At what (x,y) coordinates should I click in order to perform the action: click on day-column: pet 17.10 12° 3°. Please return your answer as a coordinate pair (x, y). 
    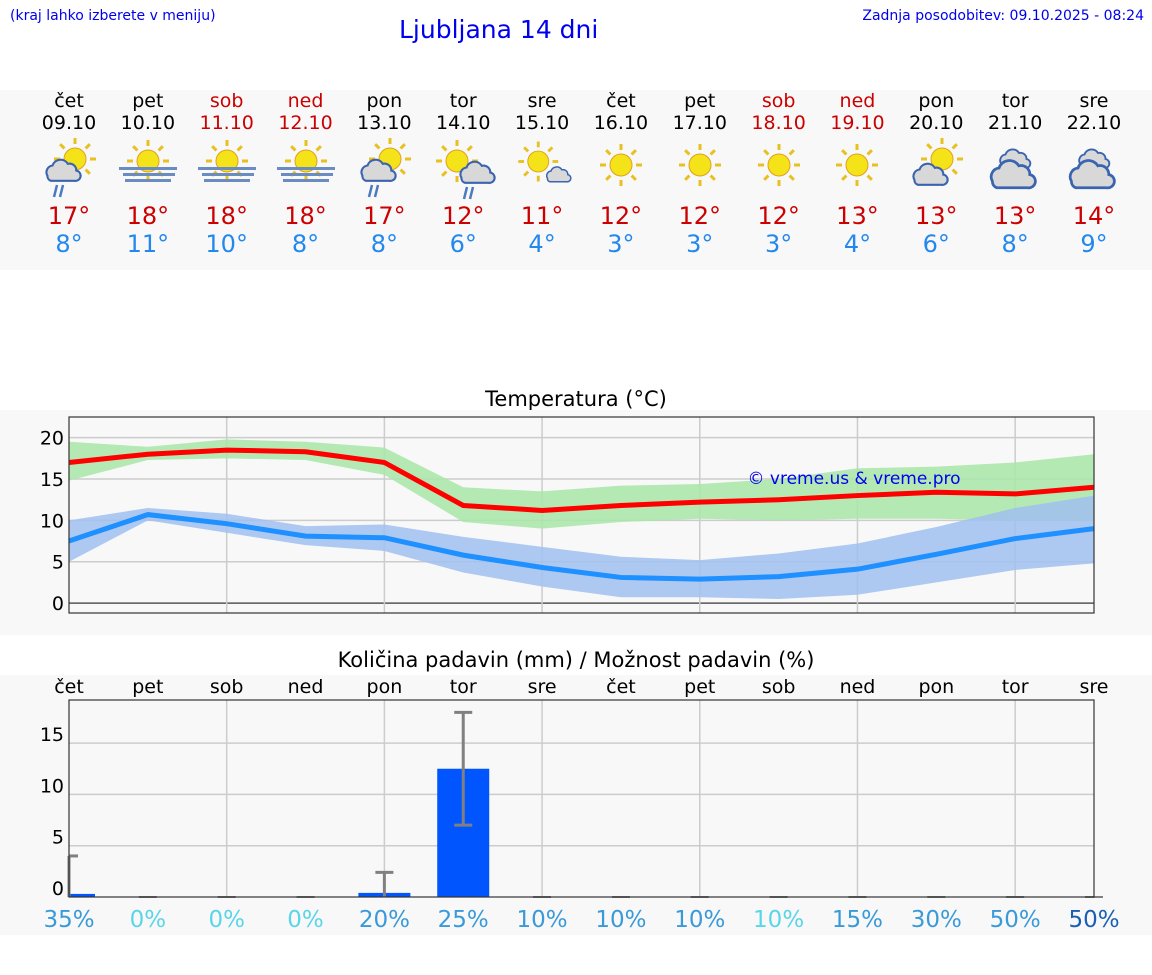
    Looking at the image, I should click on (700, 174).